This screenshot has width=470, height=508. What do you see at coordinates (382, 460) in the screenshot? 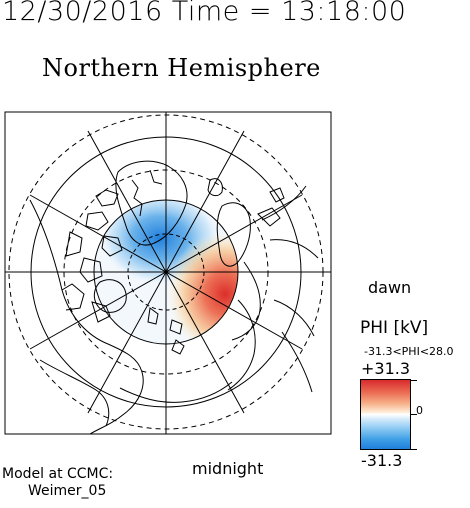
I see `colorbar-min-label: -31.3` at bounding box center [382, 460].